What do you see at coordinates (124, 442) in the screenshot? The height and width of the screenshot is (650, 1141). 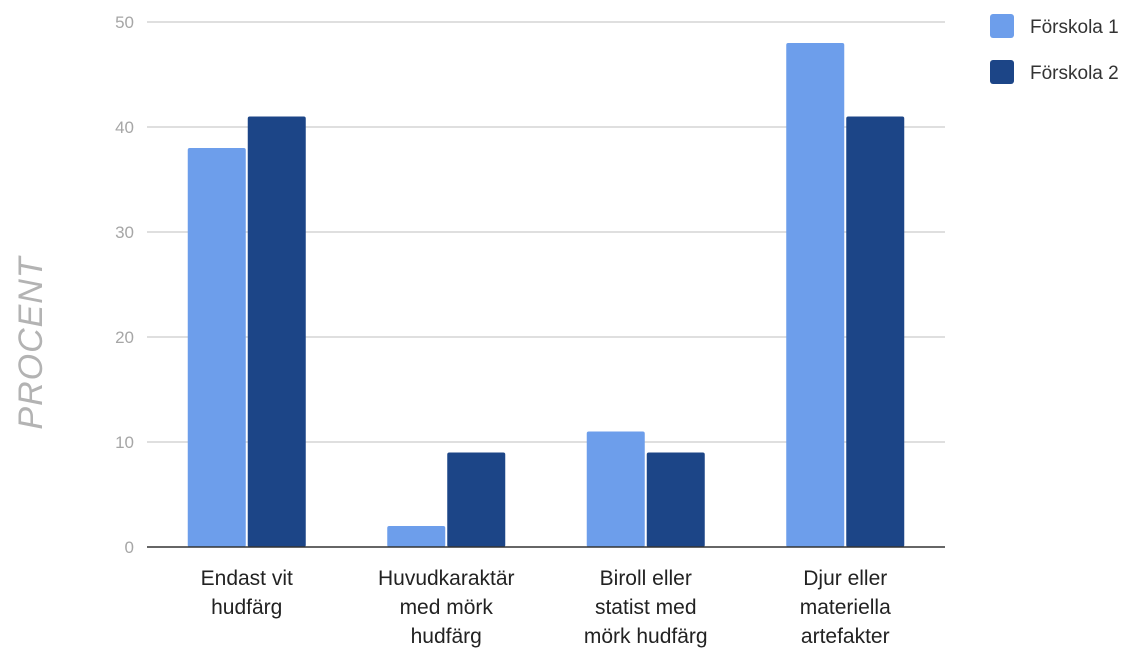 I see `y-tick-label: 10` at bounding box center [124, 442].